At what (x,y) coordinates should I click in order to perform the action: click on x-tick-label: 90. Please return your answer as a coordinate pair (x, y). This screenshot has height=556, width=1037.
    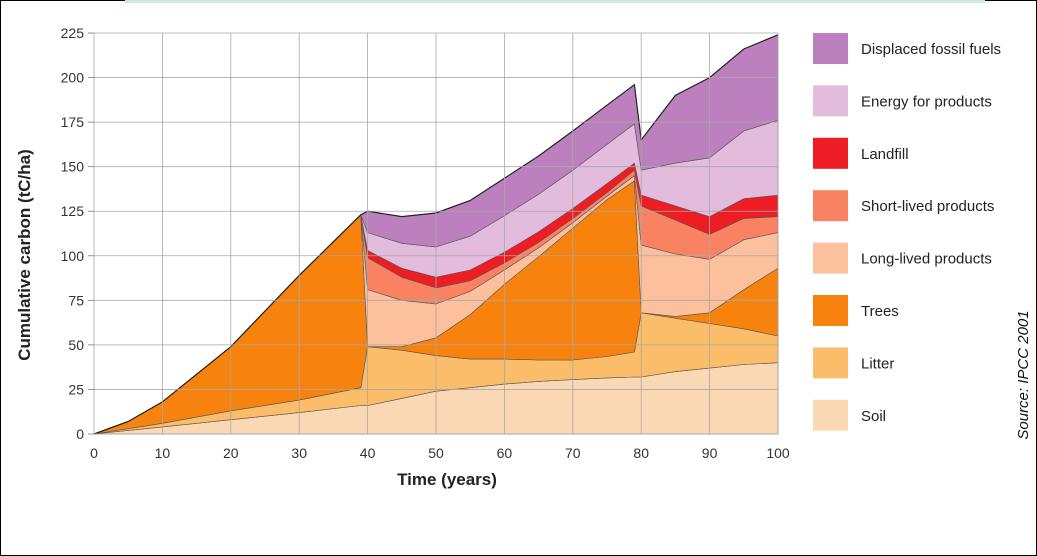
    Looking at the image, I should click on (710, 453).